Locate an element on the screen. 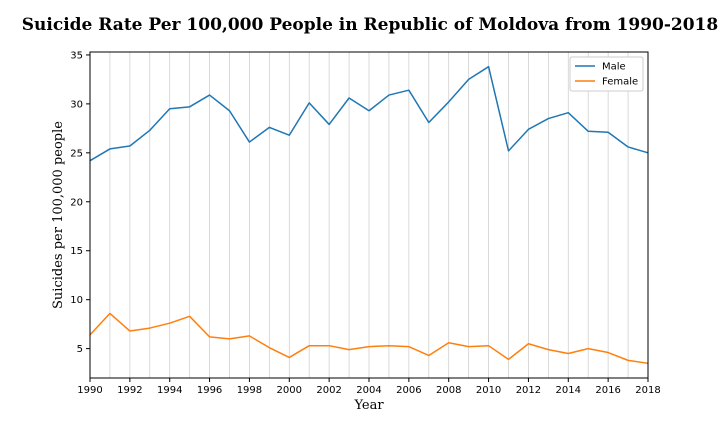 The width and height of the screenshot is (720, 432). x-tick-label: 1992 is located at coordinates (129, 390).